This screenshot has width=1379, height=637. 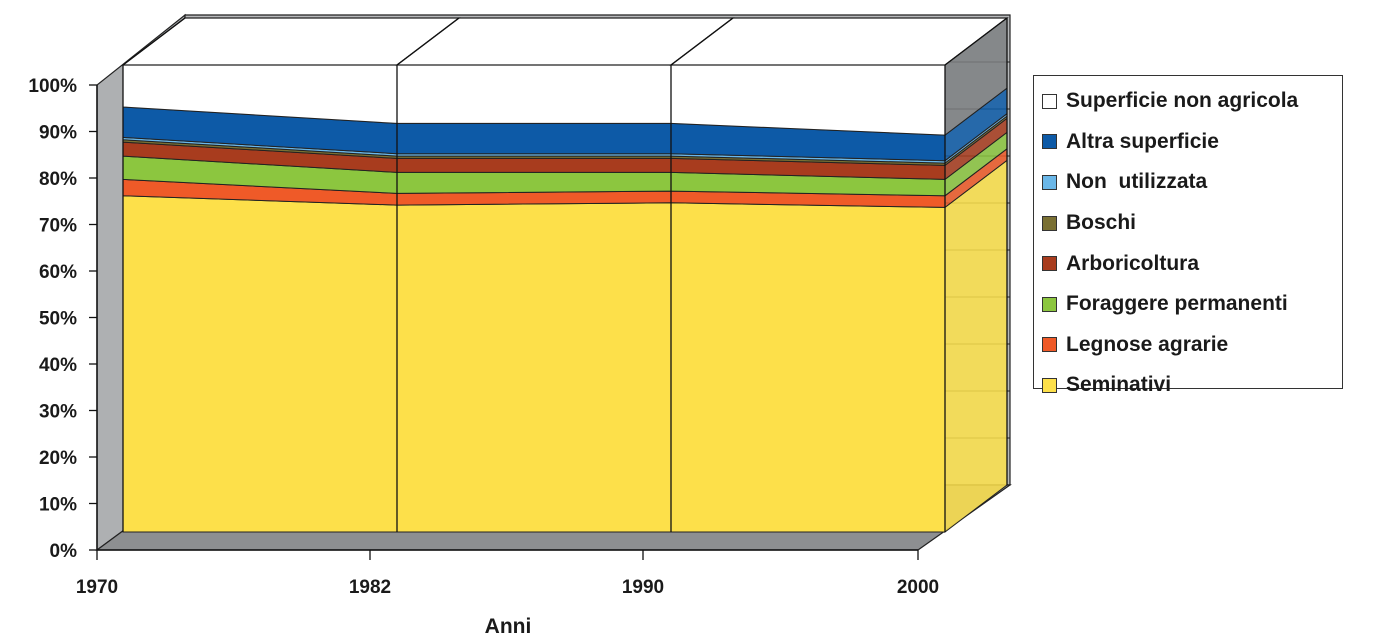 What do you see at coordinates (1177, 304) in the screenshot?
I see `legend-label: Foraggere permanenti` at bounding box center [1177, 304].